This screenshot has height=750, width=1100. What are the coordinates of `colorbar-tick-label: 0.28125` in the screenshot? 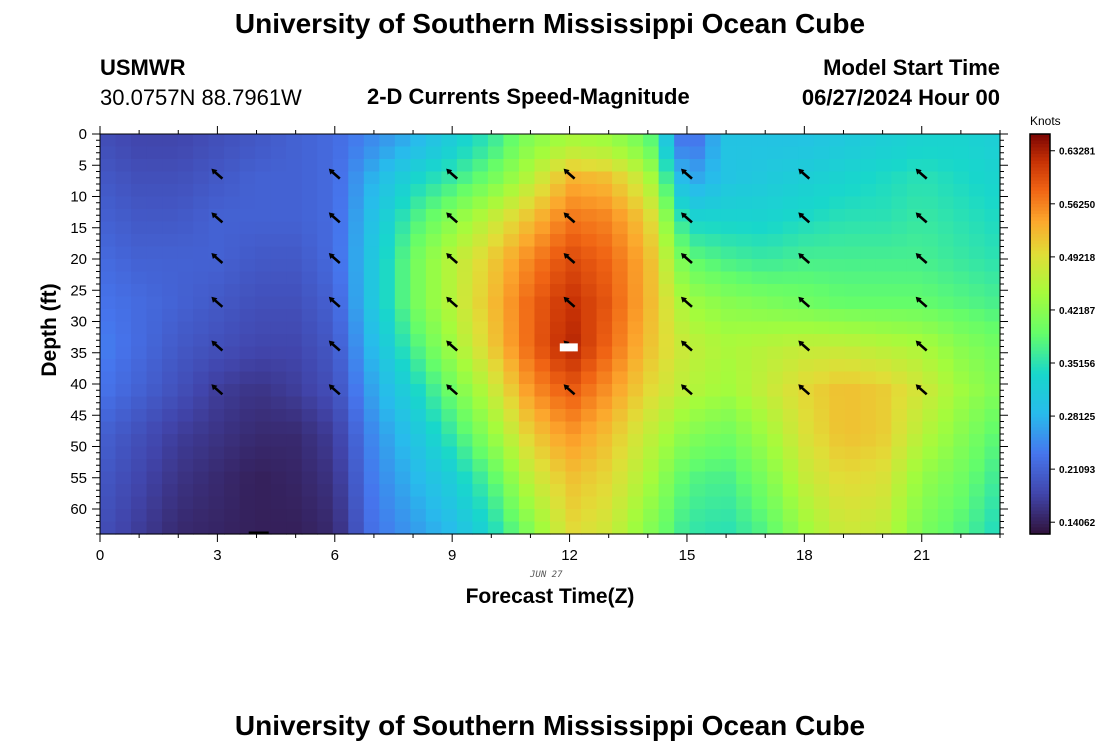 It's located at (1077, 417).